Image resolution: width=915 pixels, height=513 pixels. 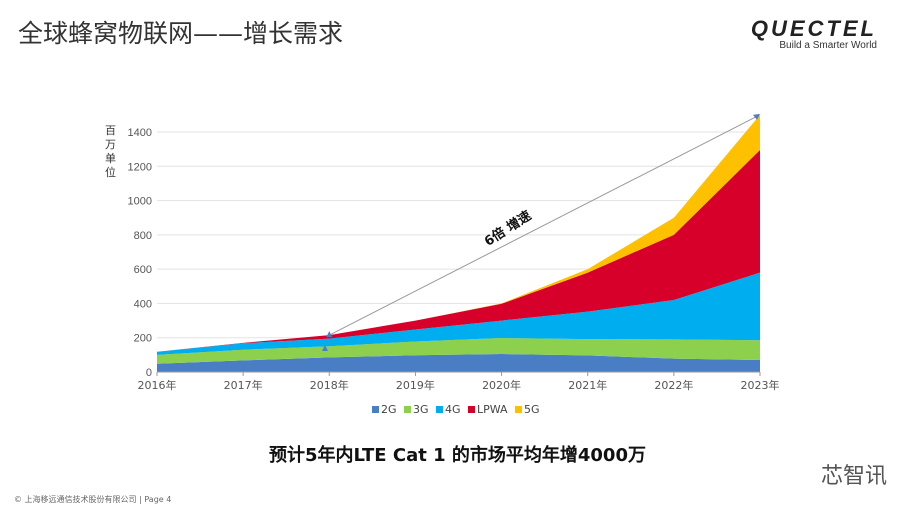 What do you see at coordinates (329, 385) in the screenshot?
I see `x-tick-label: 2018年` at bounding box center [329, 385].